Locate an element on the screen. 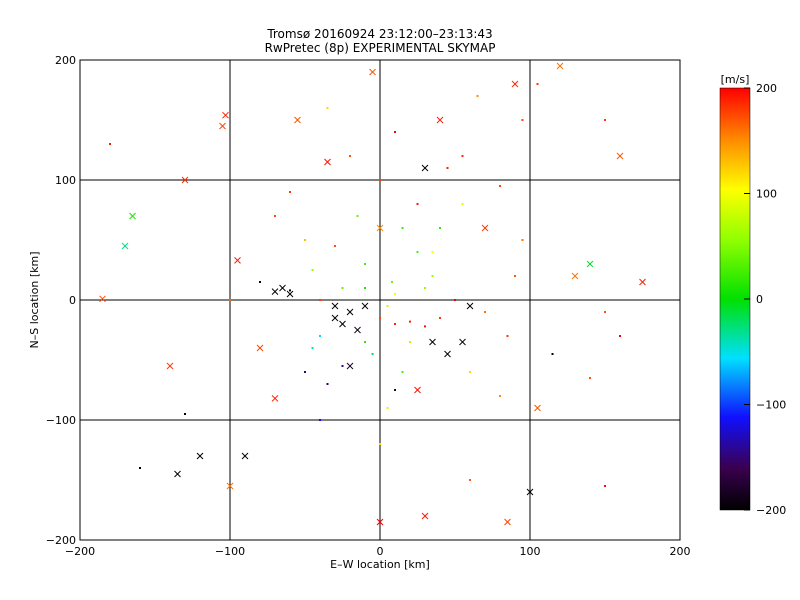  x-tick-label-3: 100 is located at coordinates (530, 551).